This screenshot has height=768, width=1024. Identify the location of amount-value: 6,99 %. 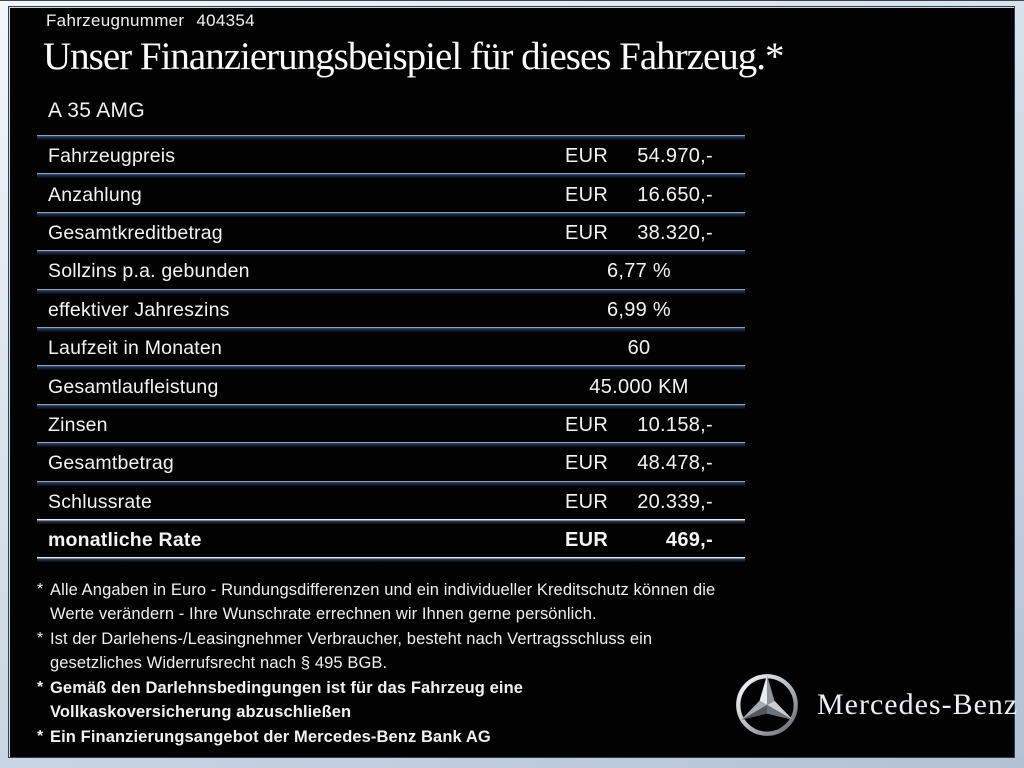
(639, 309).